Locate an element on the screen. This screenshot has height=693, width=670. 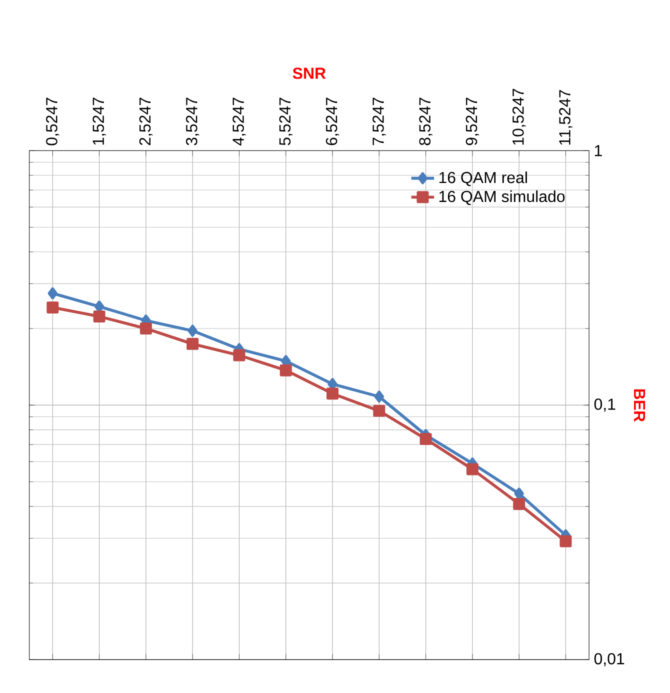
y-tick-label: 0,1 is located at coordinates (605, 405).